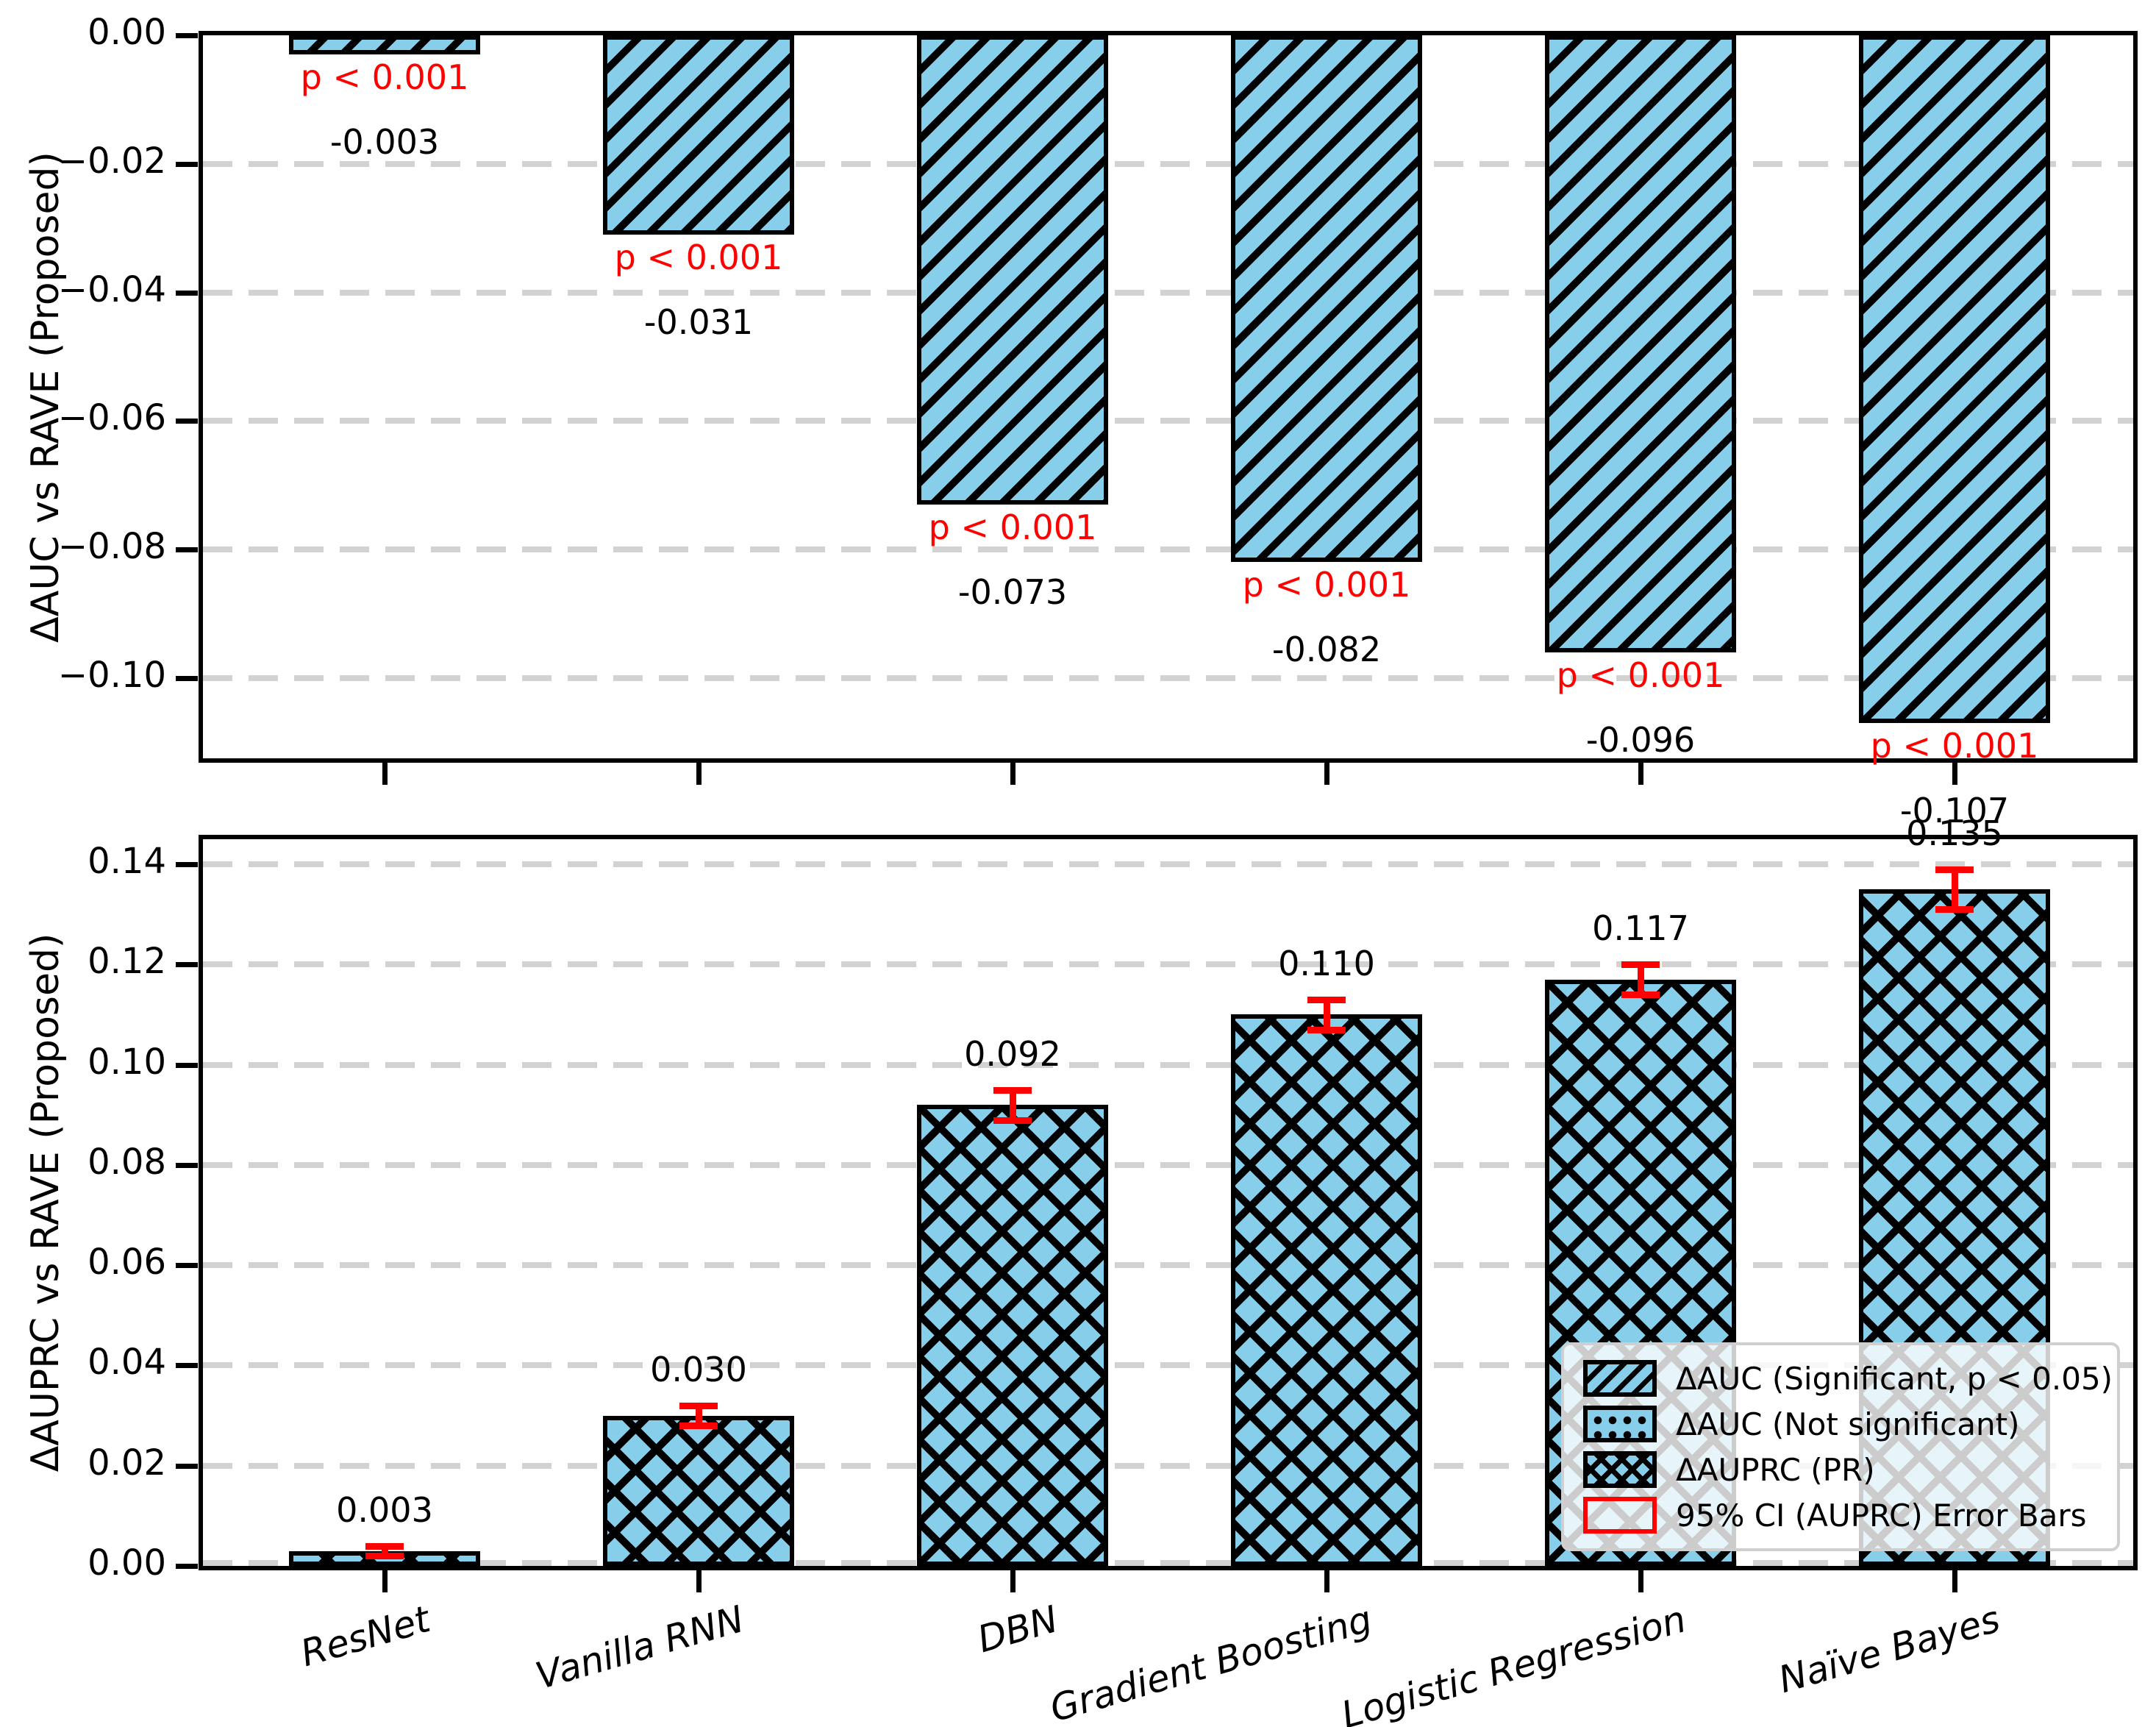 This screenshot has height=1727, width=2156. Describe the element at coordinates (1013, 1053) in the screenshot. I see `bar-value-label: 0.092` at that location.